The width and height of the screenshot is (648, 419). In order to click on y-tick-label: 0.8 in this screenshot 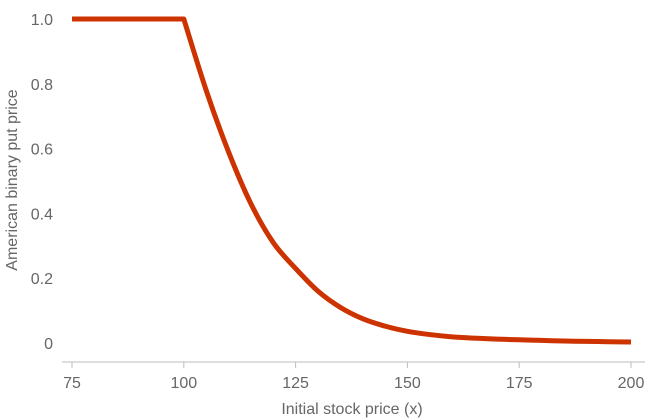, I will do `click(42, 85)`.